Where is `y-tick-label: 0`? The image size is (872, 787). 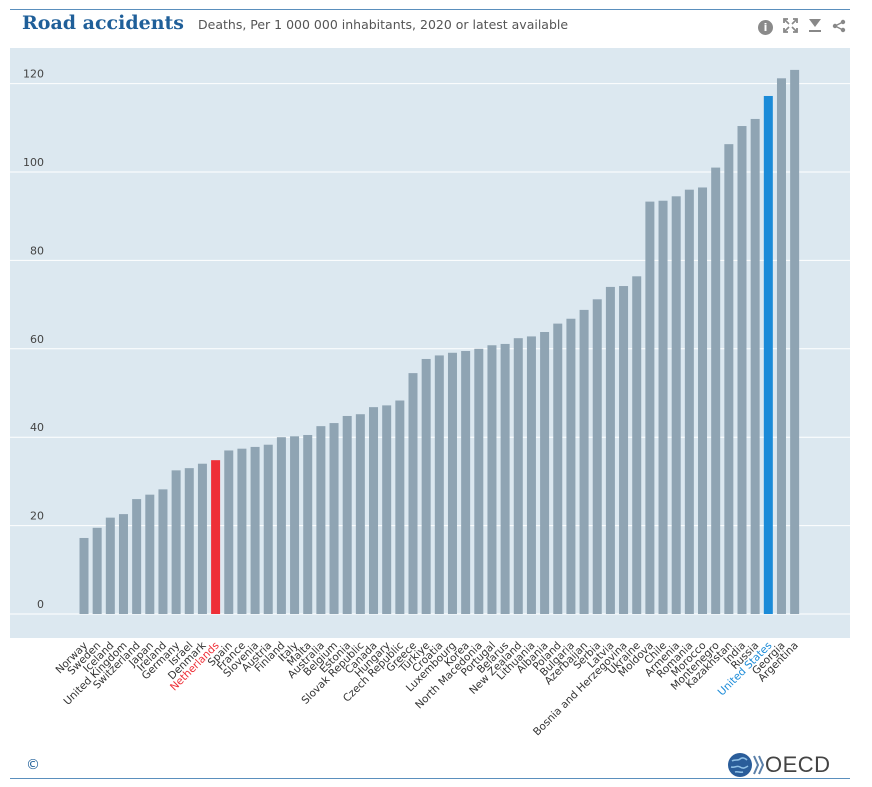
y-tick-label: 0 is located at coordinates (40, 604).